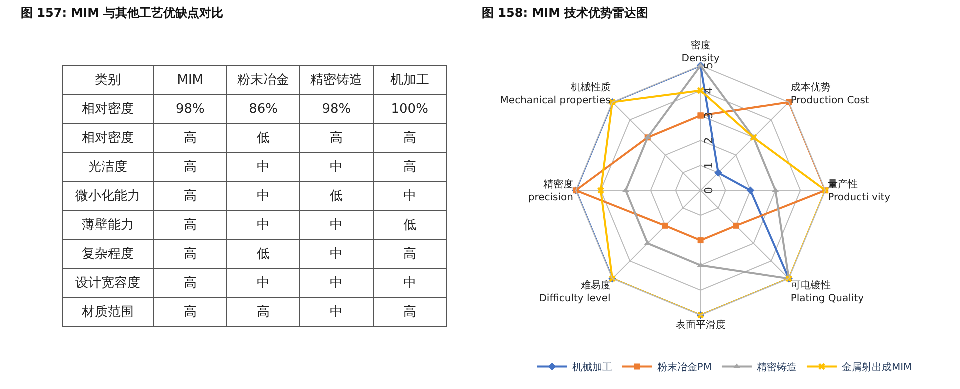 The height and width of the screenshot is (389, 960). I want to click on legend-label: 精密铸造, so click(776, 368).